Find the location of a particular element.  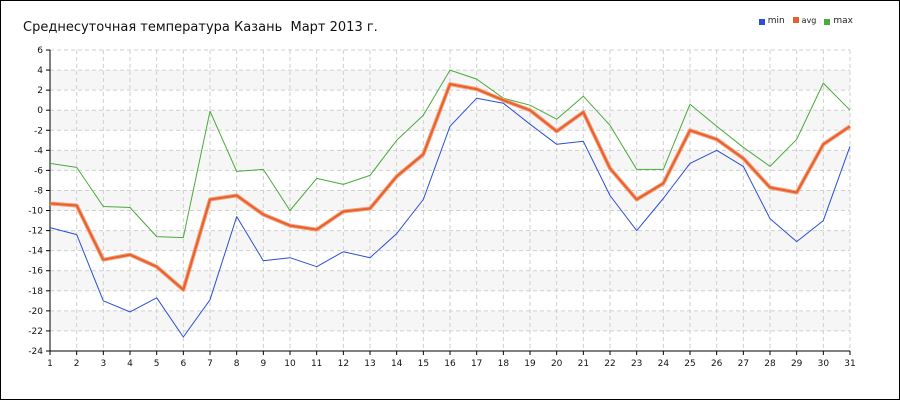

y-tick-label: 6 is located at coordinates (40, 51).